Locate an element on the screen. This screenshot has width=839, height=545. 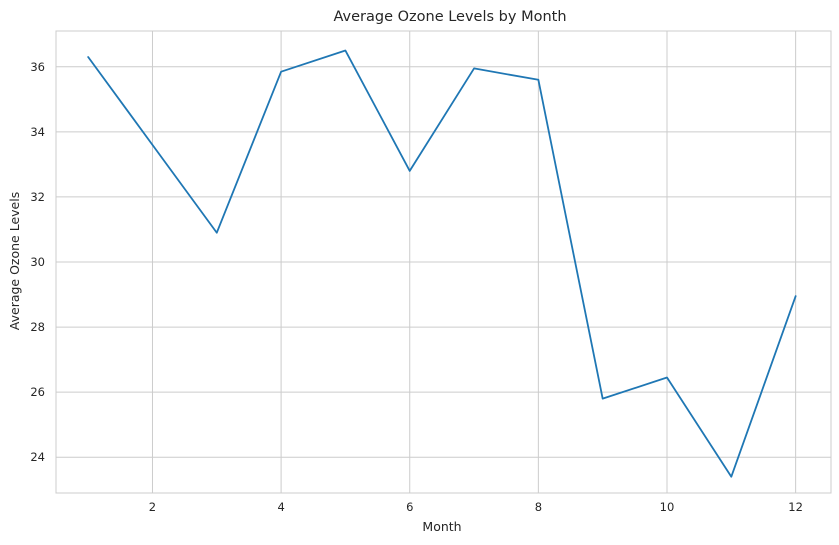
x-tick-labels: 2 4 6 8 10 12 is located at coordinates (476, 507).